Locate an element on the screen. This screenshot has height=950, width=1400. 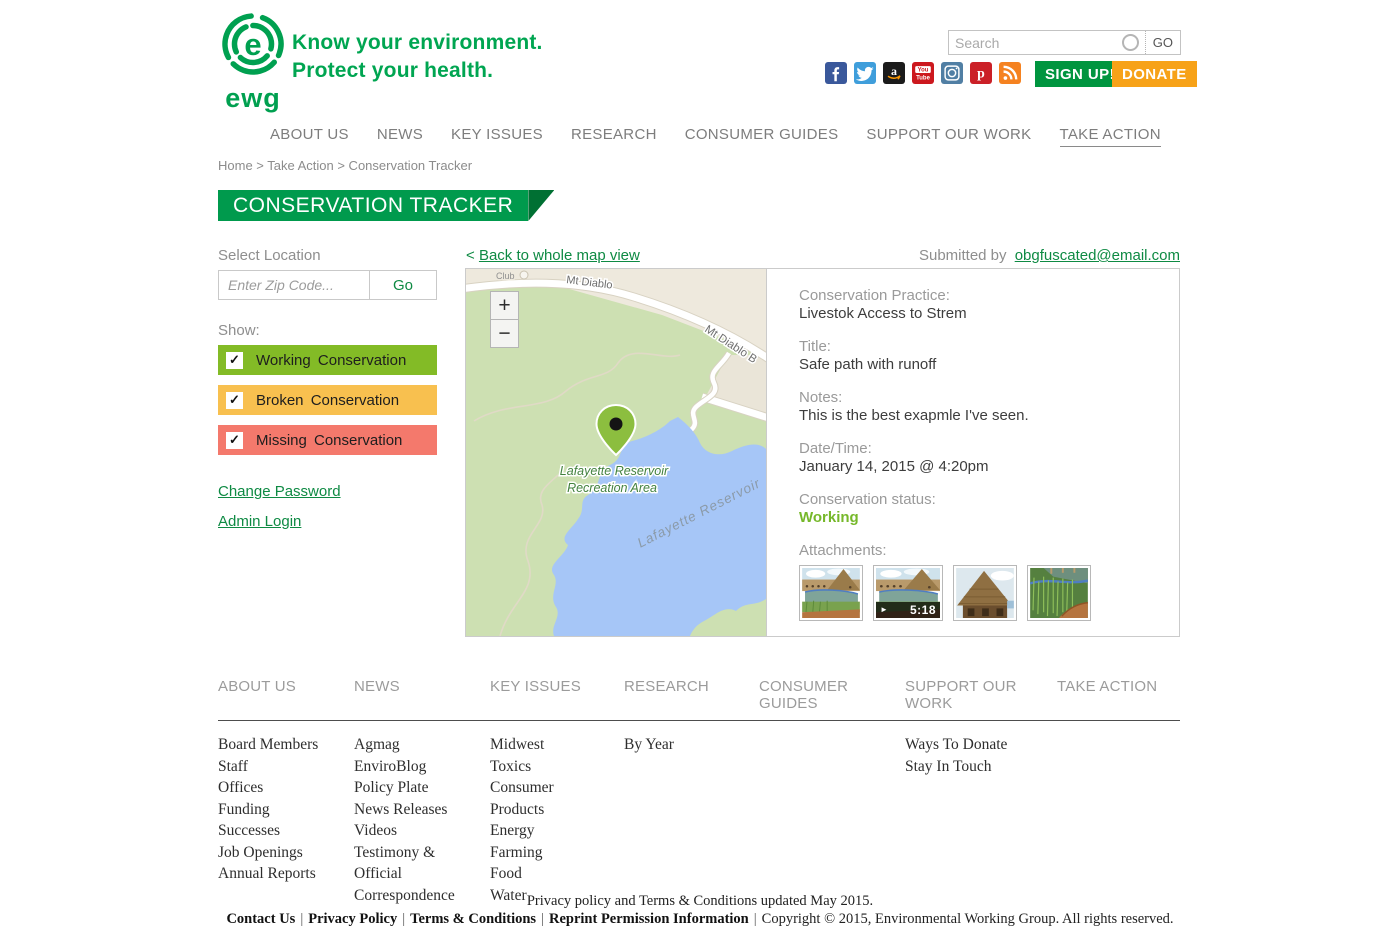
ewg-logo-text: ewg is located at coordinates (253, 98).